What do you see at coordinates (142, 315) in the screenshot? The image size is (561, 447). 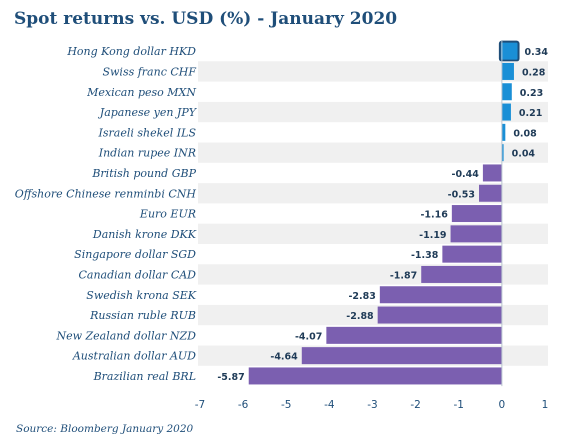 I see `category-label: Russian ruble RUB` at bounding box center [142, 315].